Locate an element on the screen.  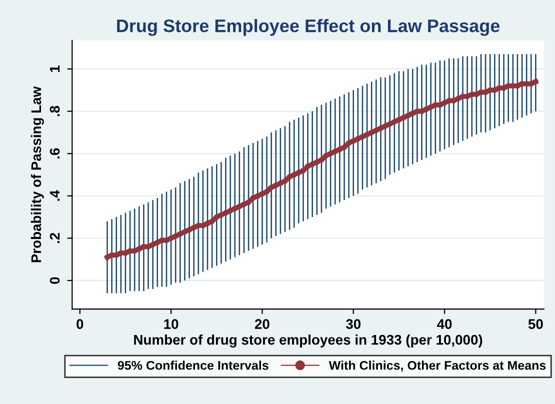
x-axis-title: Number of drug store employees in 1933 (per 10,000) is located at coordinates (308, 341).